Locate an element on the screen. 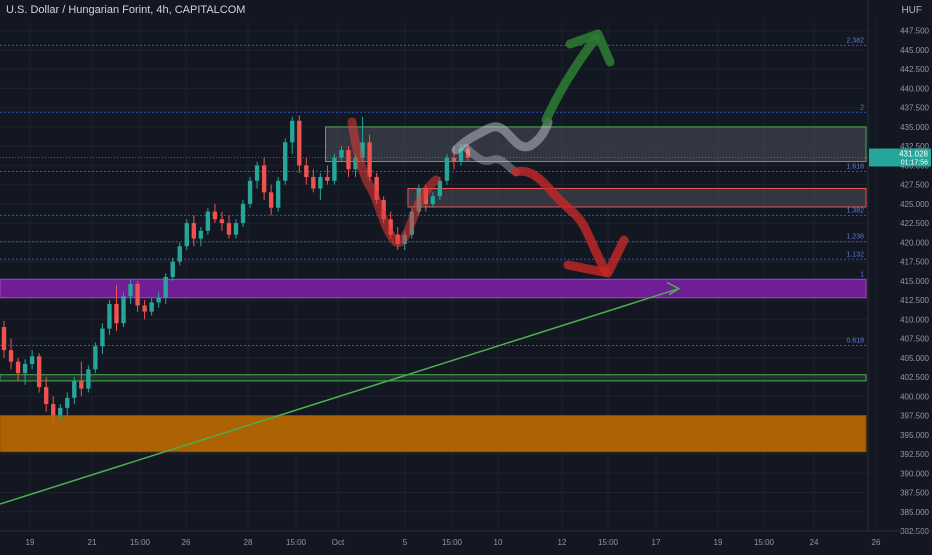 The image size is (932, 555). drawn-arrow-down-head is located at coordinates (596, 256).